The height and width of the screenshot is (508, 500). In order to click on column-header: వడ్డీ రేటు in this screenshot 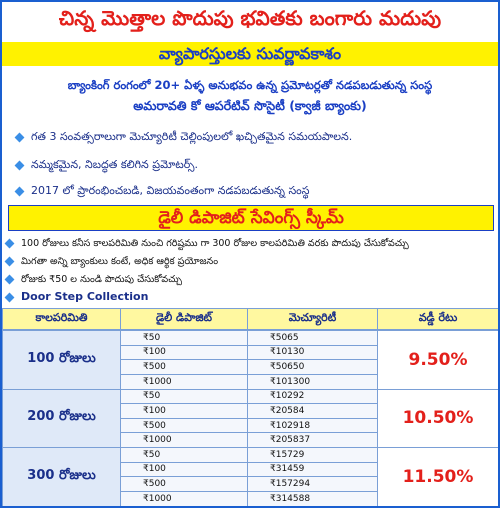, I will do `click(437, 319)`.